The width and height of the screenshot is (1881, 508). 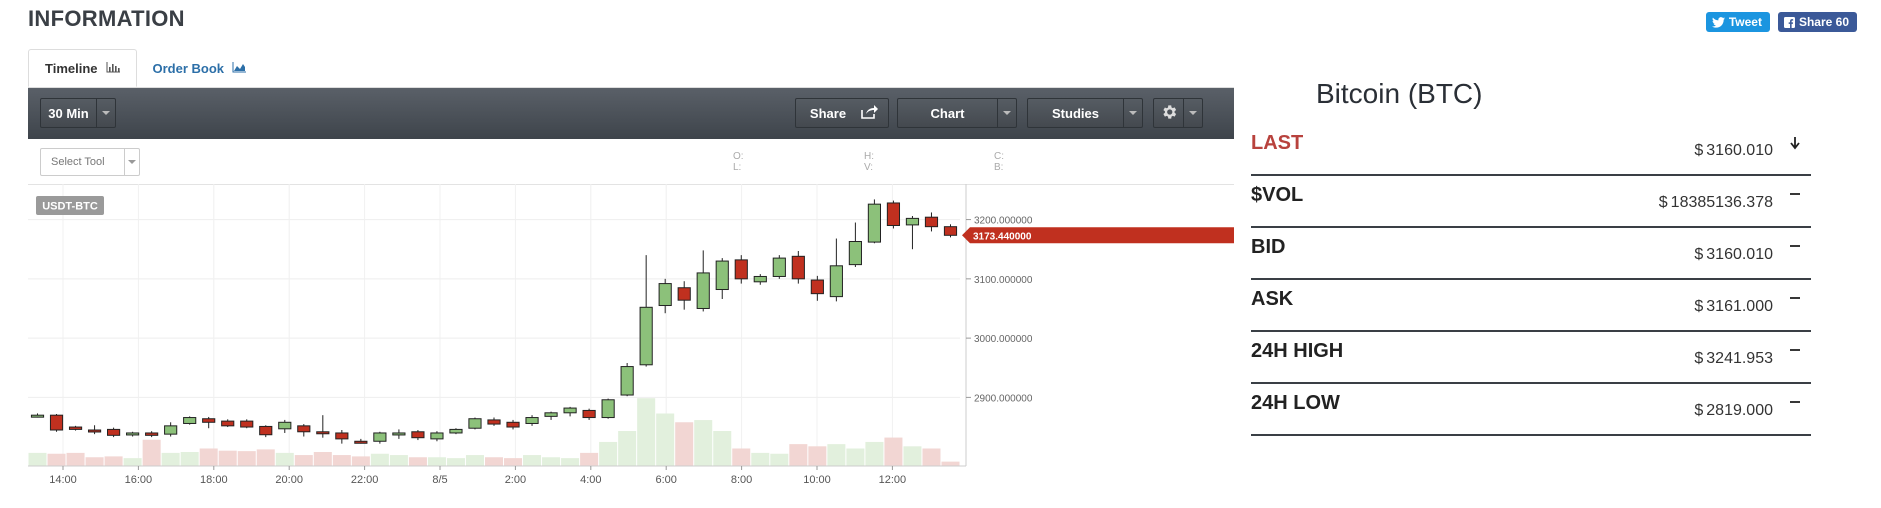 I want to click on tweet-button: Tweet, so click(x=1737, y=22).